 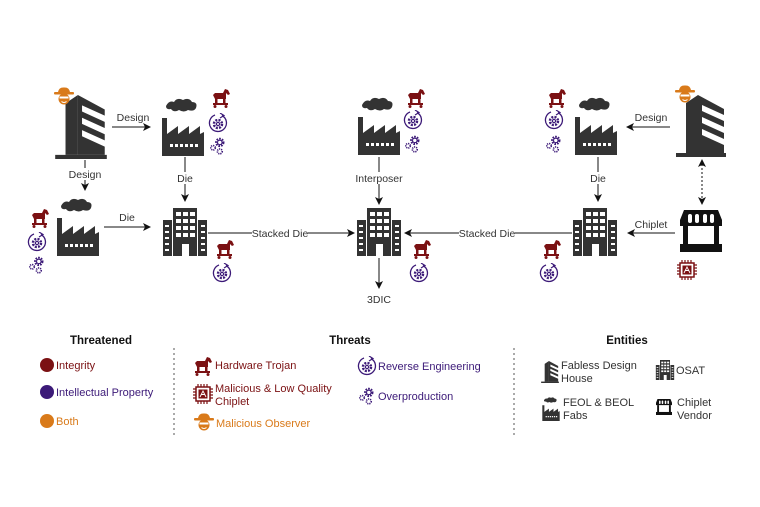 I want to click on legend-fabs-2: Fabs, so click(x=575, y=416).